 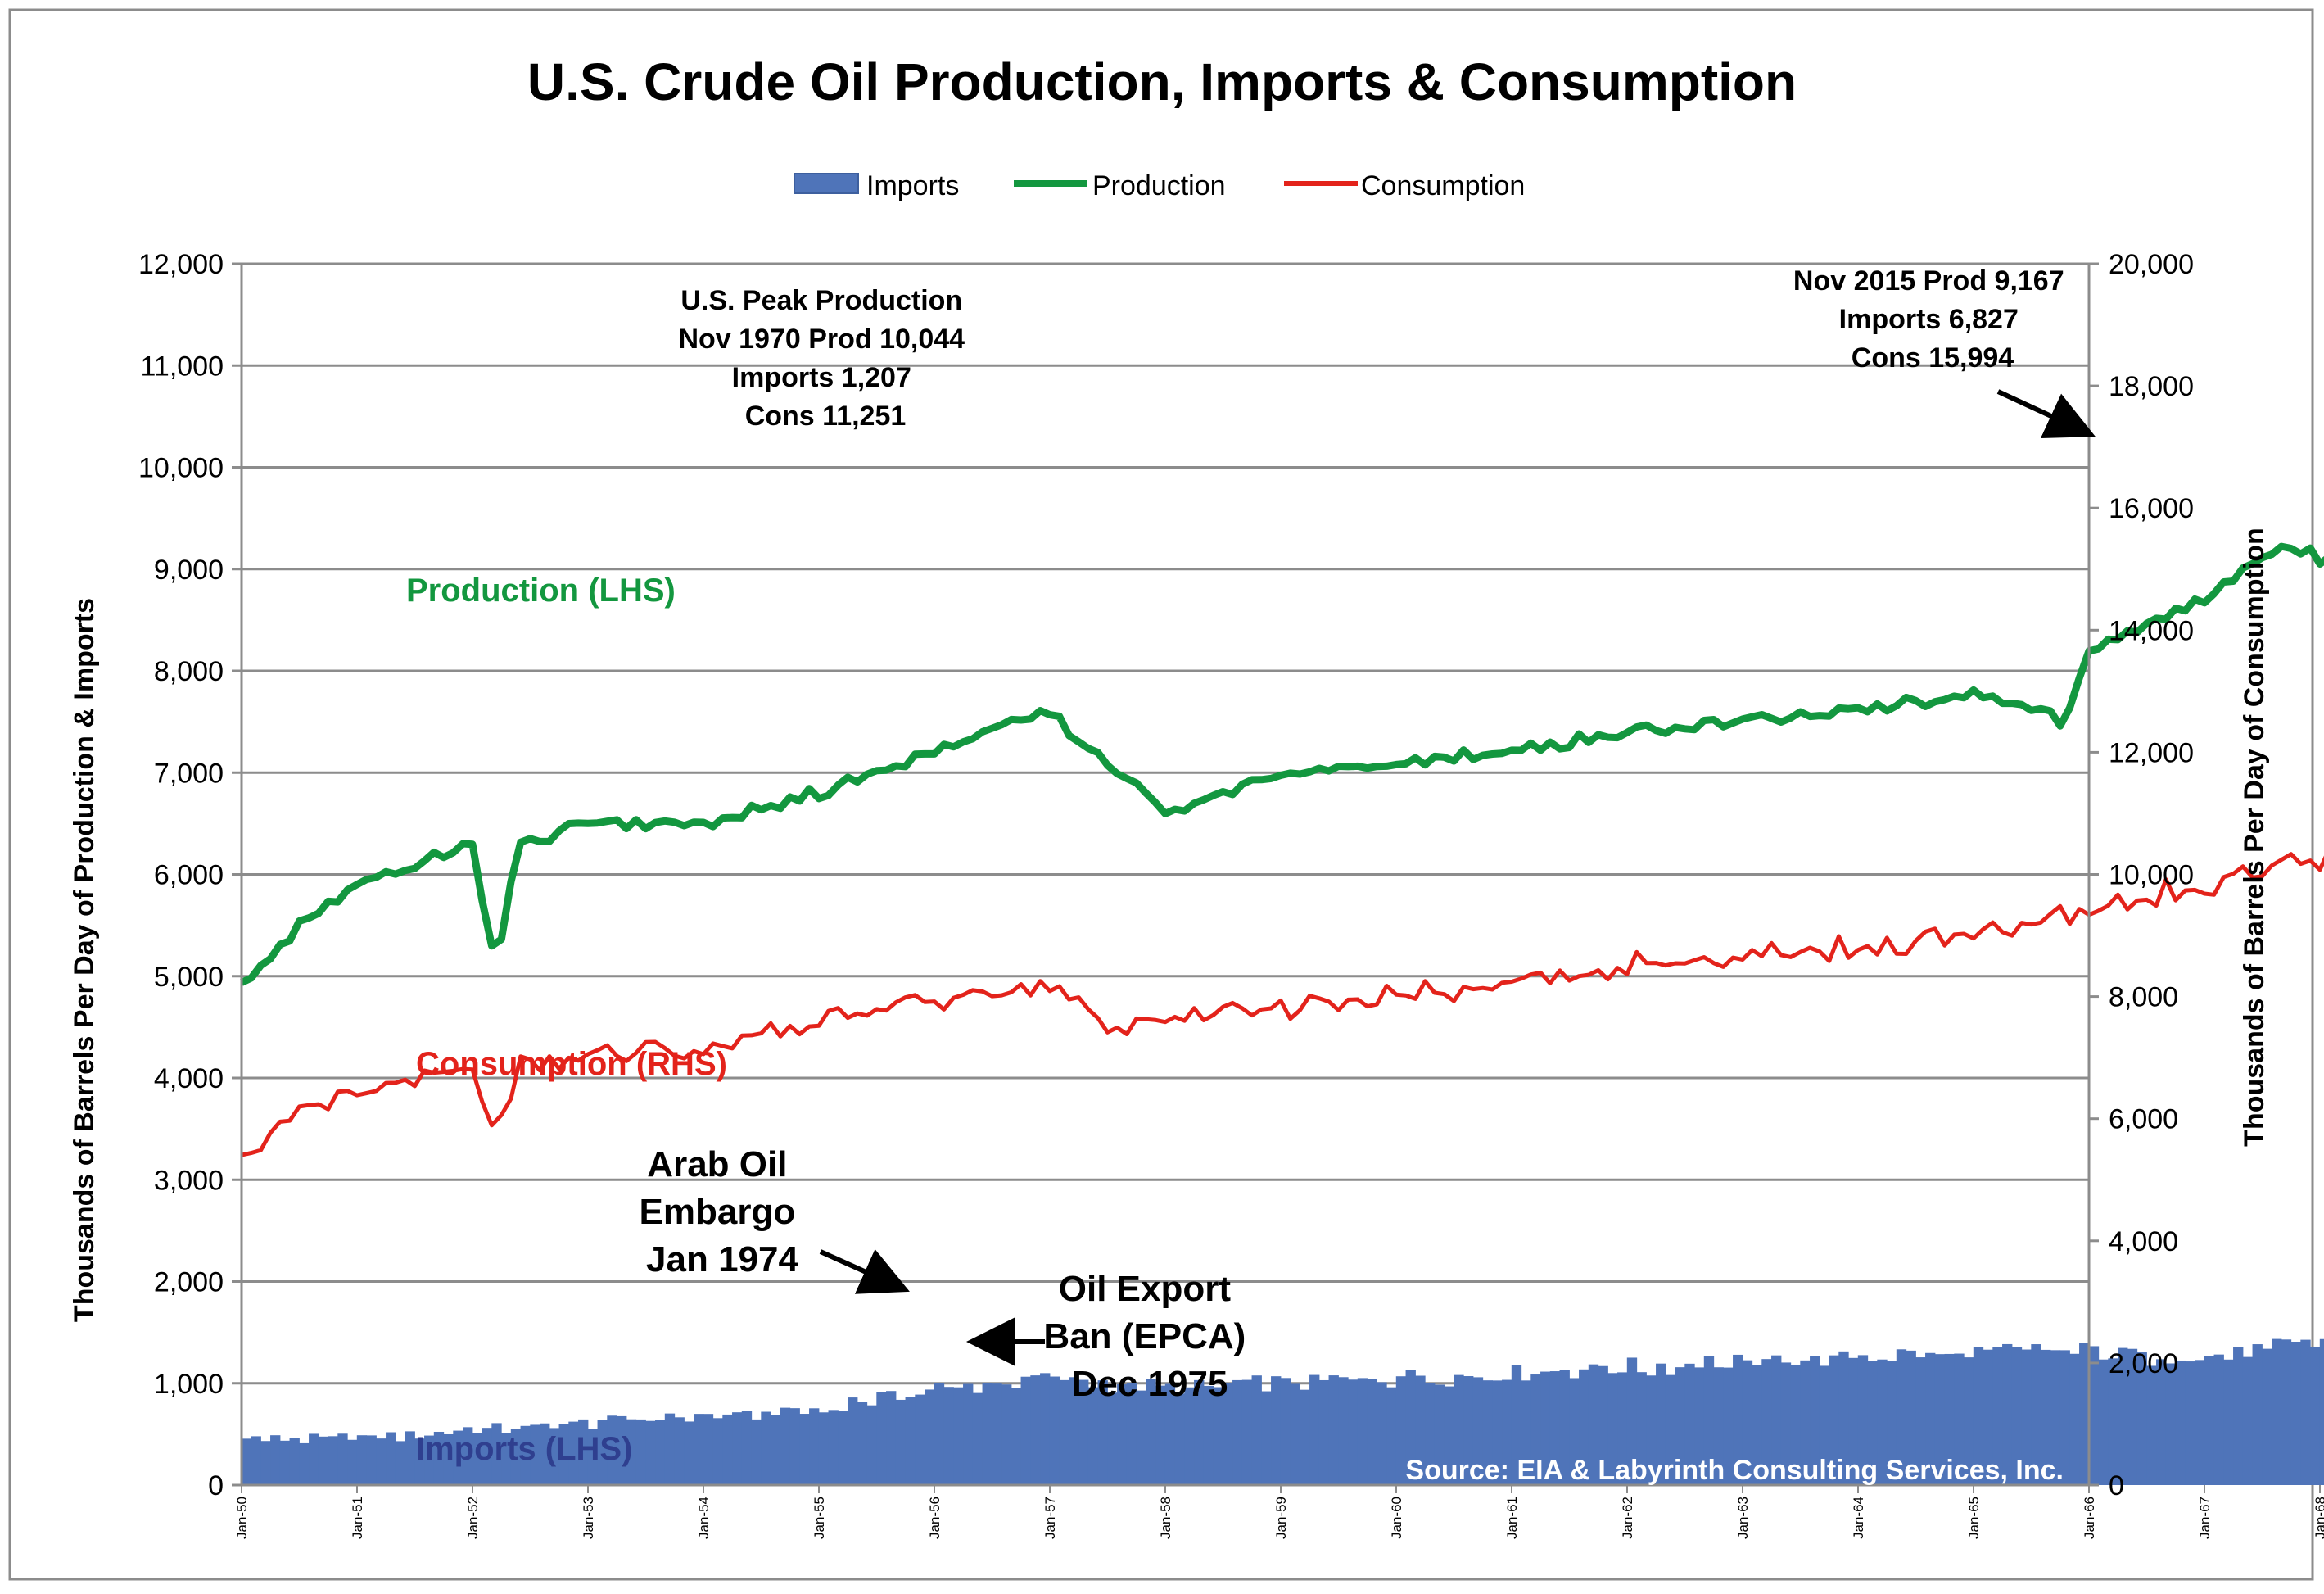 What do you see at coordinates (822, 377) in the screenshot?
I see `peak-line-3: Imports 1,207` at bounding box center [822, 377].